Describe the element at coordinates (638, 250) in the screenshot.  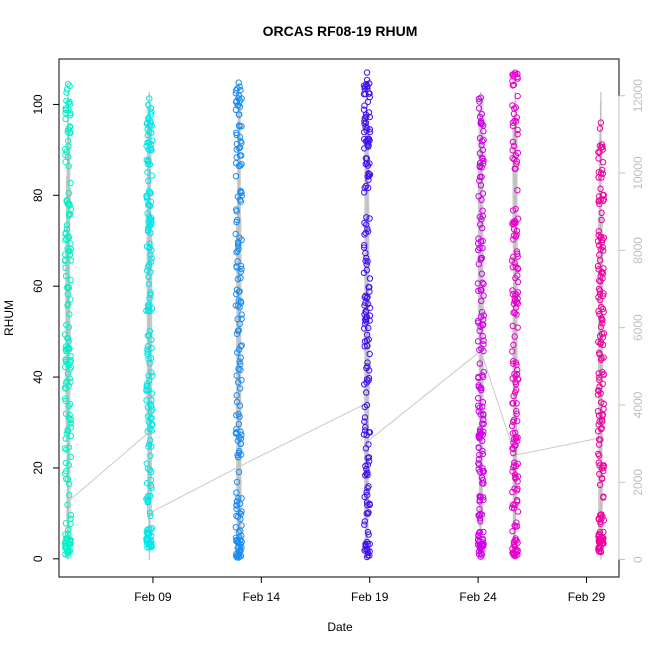
I see `y2-tick-label: 8000` at that location.